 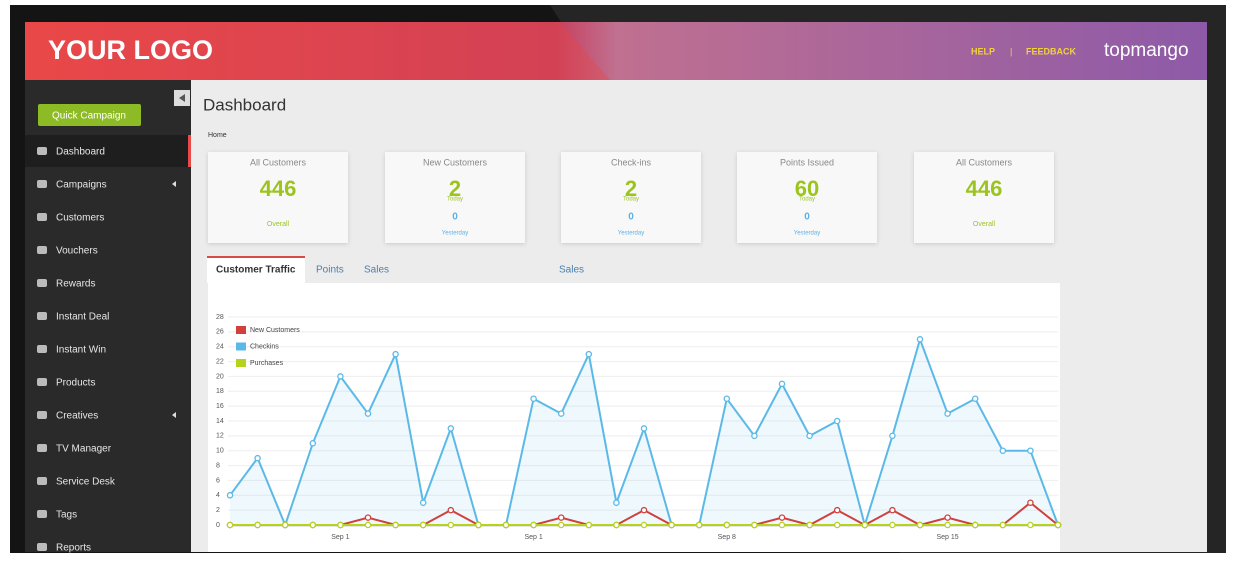 I want to click on menu-item: Rewards, so click(x=75, y=284).